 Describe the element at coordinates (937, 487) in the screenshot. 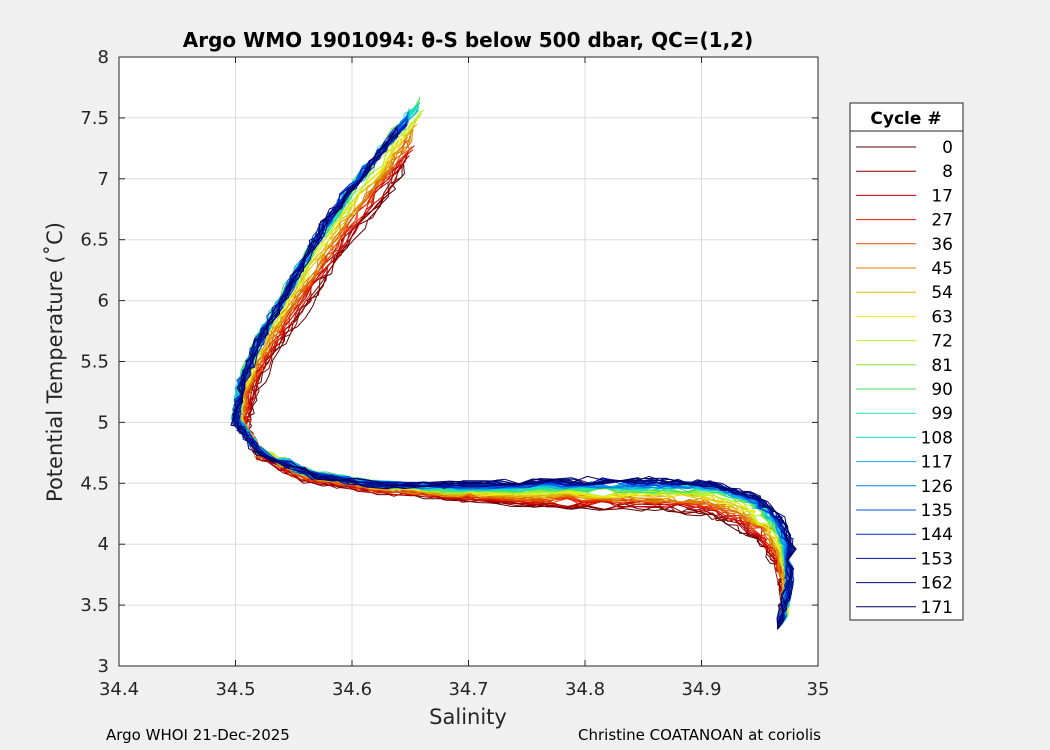

I see `legend-entry-label: 126` at that location.